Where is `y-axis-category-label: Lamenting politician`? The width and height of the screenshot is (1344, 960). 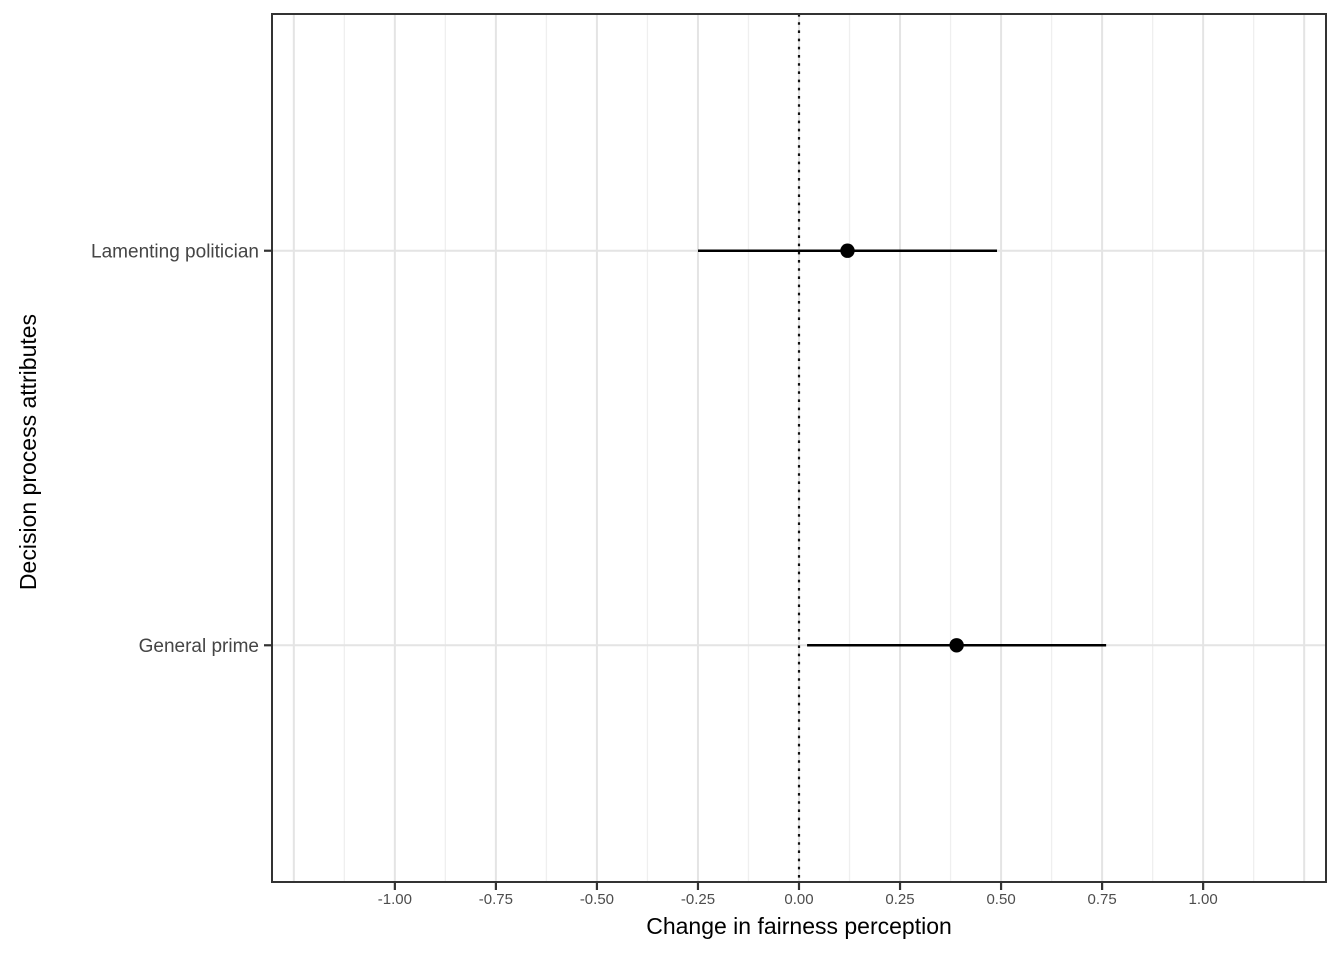
y-axis-category-label: Lamenting politician is located at coordinates (175, 251).